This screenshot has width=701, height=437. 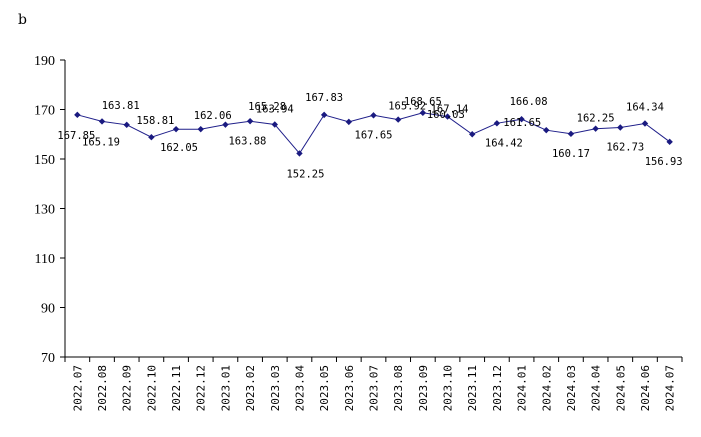 I want to click on x-tick-label: 2023.08, so click(x=398, y=388).